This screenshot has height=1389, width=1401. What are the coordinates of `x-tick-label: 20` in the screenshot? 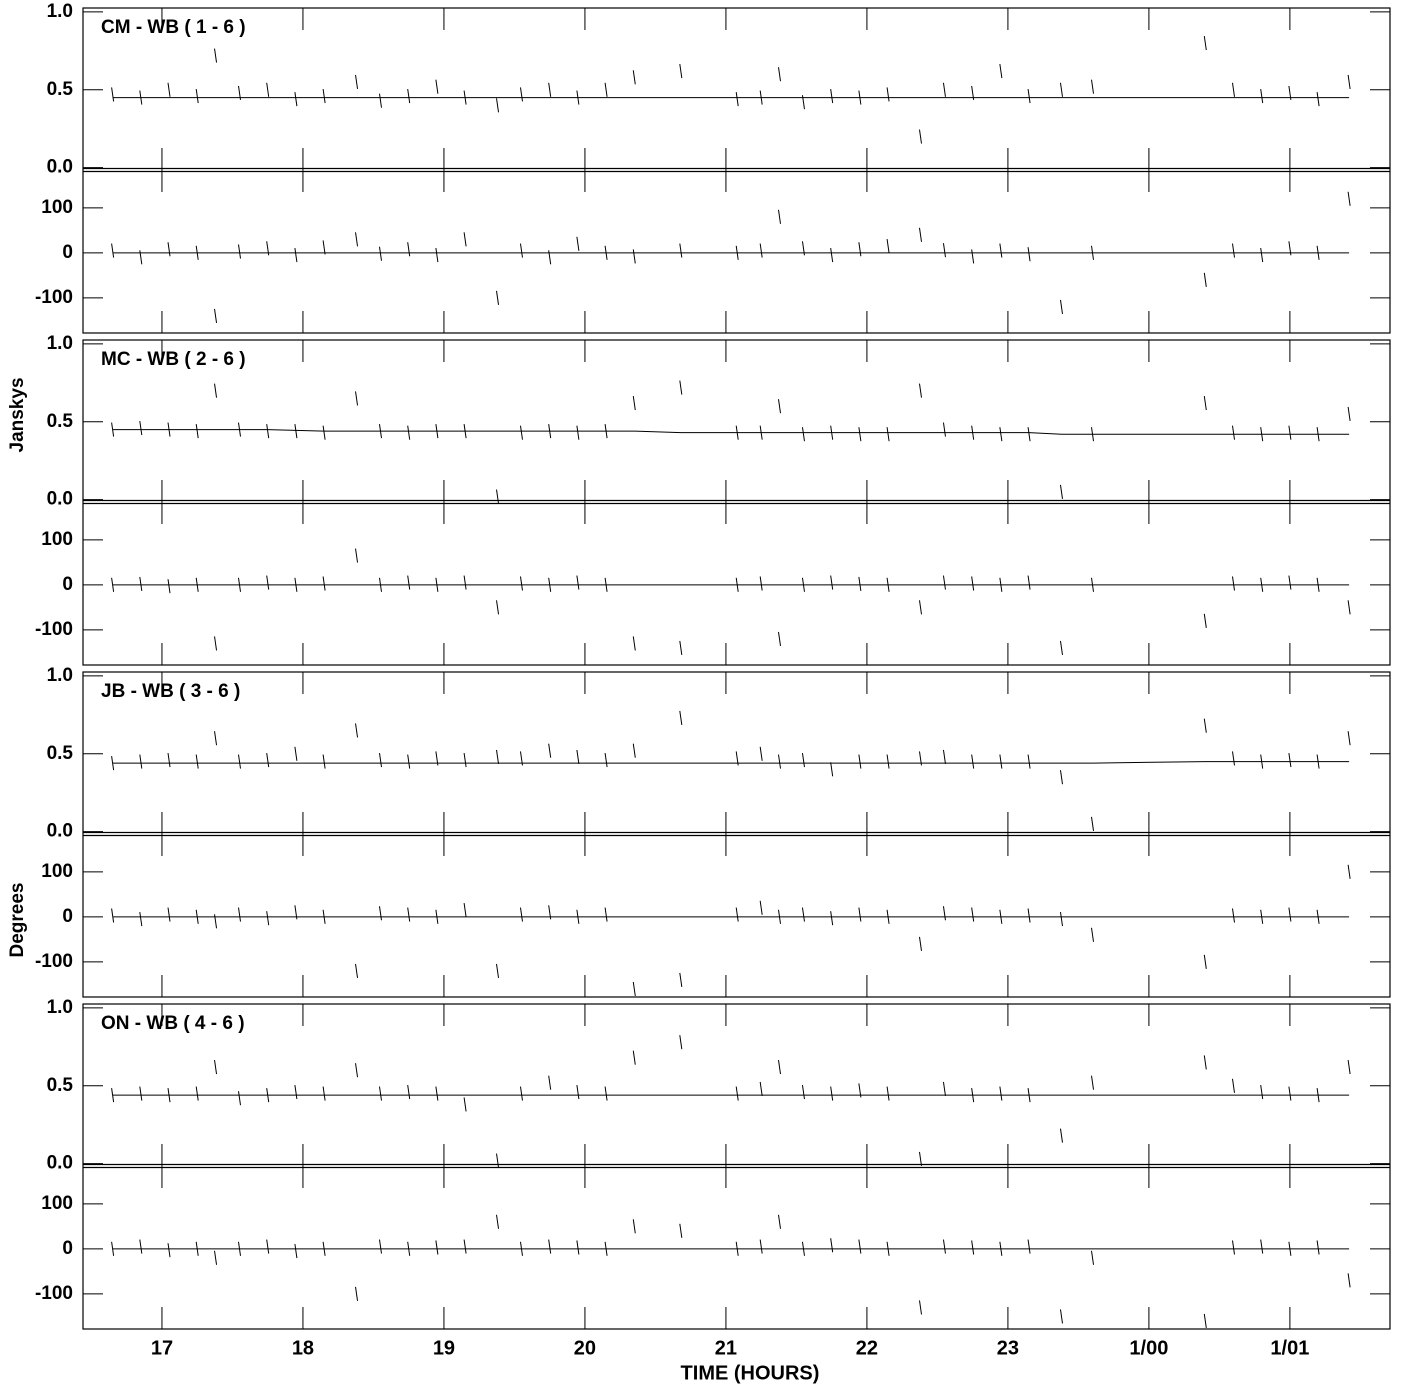 It's located at (585, 1348).